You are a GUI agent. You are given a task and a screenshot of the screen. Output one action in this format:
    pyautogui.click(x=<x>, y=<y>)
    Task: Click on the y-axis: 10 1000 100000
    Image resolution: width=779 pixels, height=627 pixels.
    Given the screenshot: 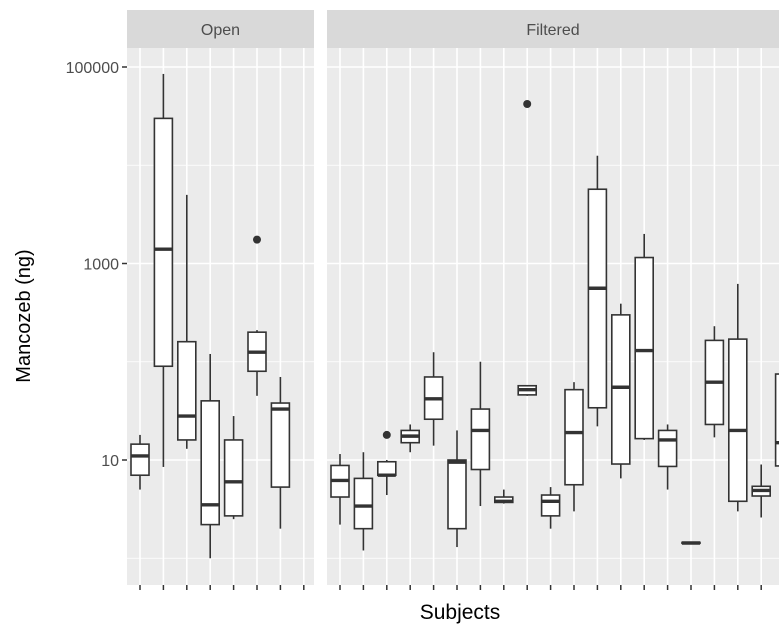 What is the action you would take?
    pyautogui.click(x=96, y=265)
    